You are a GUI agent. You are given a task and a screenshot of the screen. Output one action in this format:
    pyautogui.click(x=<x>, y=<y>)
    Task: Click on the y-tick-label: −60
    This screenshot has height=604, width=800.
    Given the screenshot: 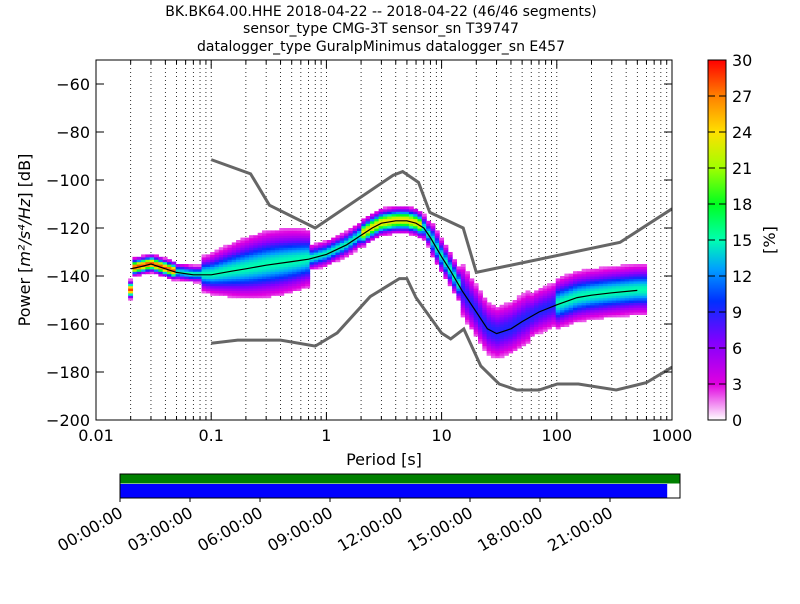 What is the action you would take?
    pyautogui.click(x=73, y=84)
    